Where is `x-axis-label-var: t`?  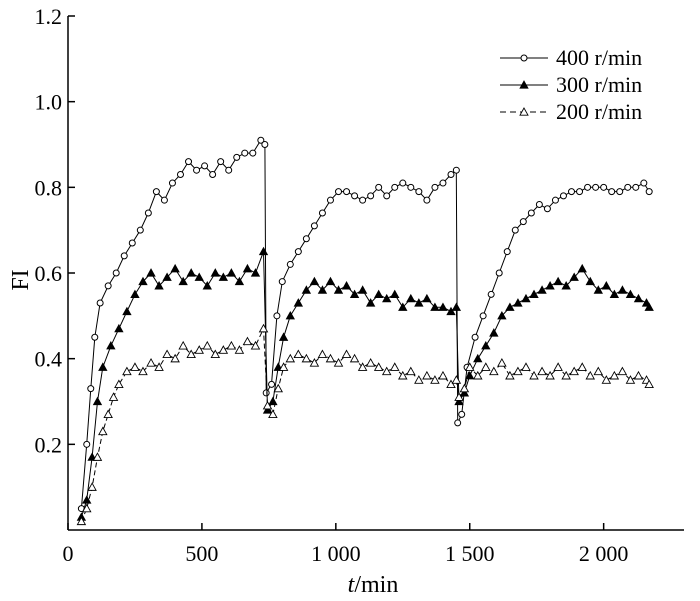
x-axis-label-var: t is located at coordinates (352, 585).